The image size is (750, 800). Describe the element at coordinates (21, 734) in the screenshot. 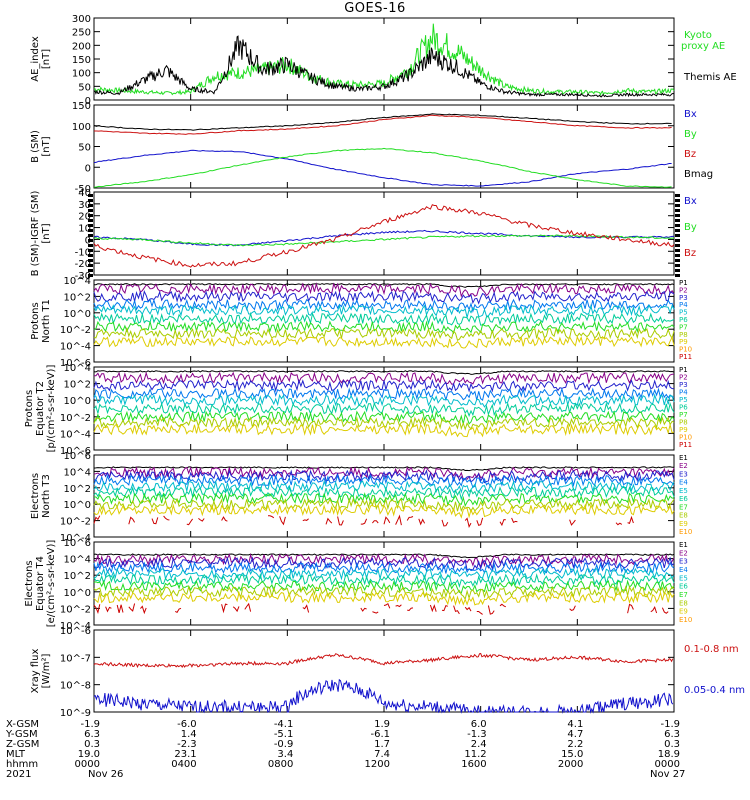

I see `footer-row-label: Y-GSM` at that location.